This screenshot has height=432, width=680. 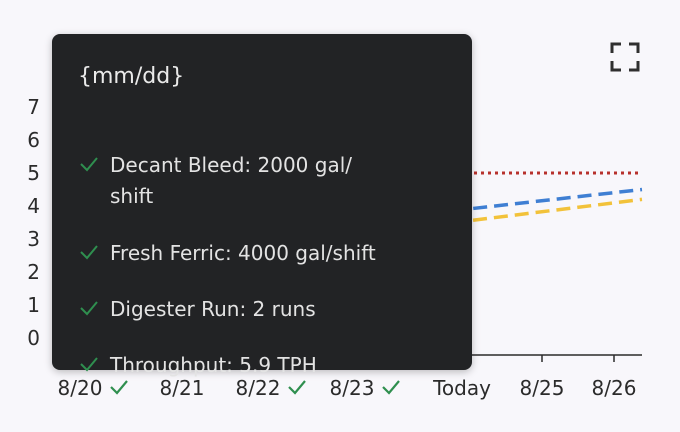 What do you see at coordinates (542, 388) in the screenshot?
I see `x-tick-label: 8/25` at bounding box center [542, 388].